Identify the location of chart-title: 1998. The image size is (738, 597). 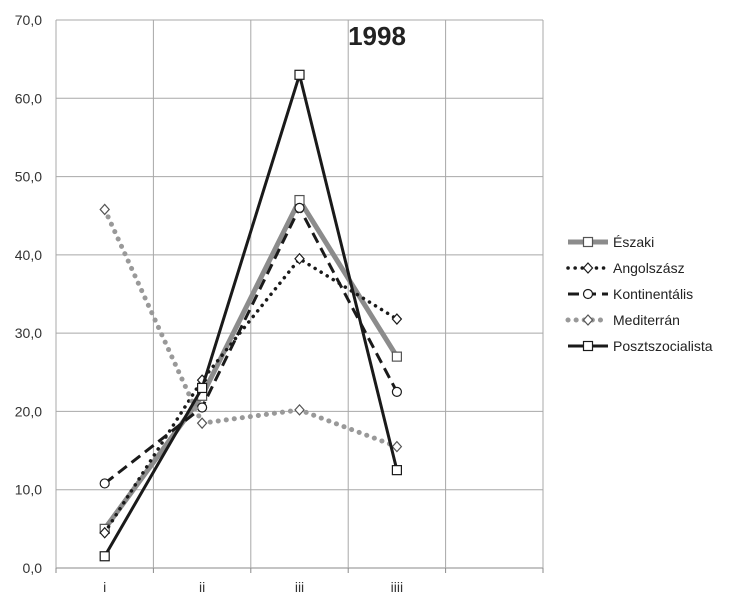
(377, 36).